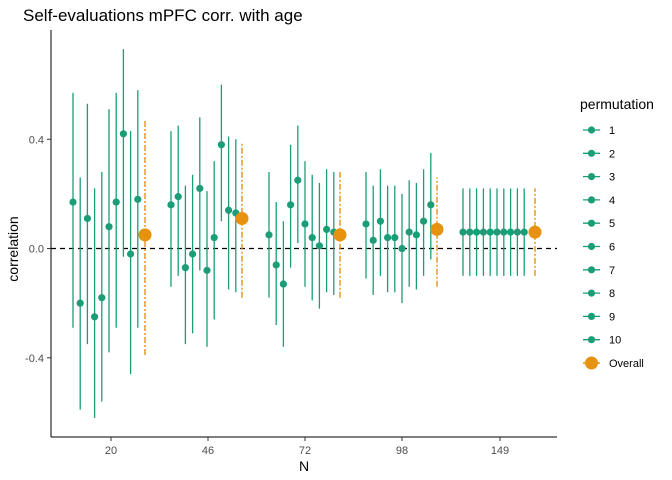 The width and height of the screenshot is (672, 480). Describe the element at coordinates (36, 140) in the screenshot. I see `y-tick-label: 0.4` at that location.